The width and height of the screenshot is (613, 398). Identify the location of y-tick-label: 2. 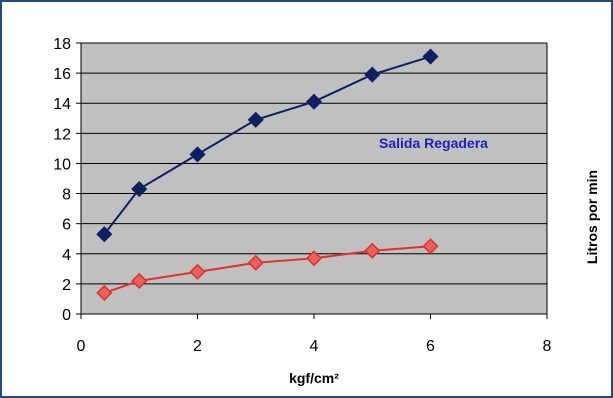
(66, 285).